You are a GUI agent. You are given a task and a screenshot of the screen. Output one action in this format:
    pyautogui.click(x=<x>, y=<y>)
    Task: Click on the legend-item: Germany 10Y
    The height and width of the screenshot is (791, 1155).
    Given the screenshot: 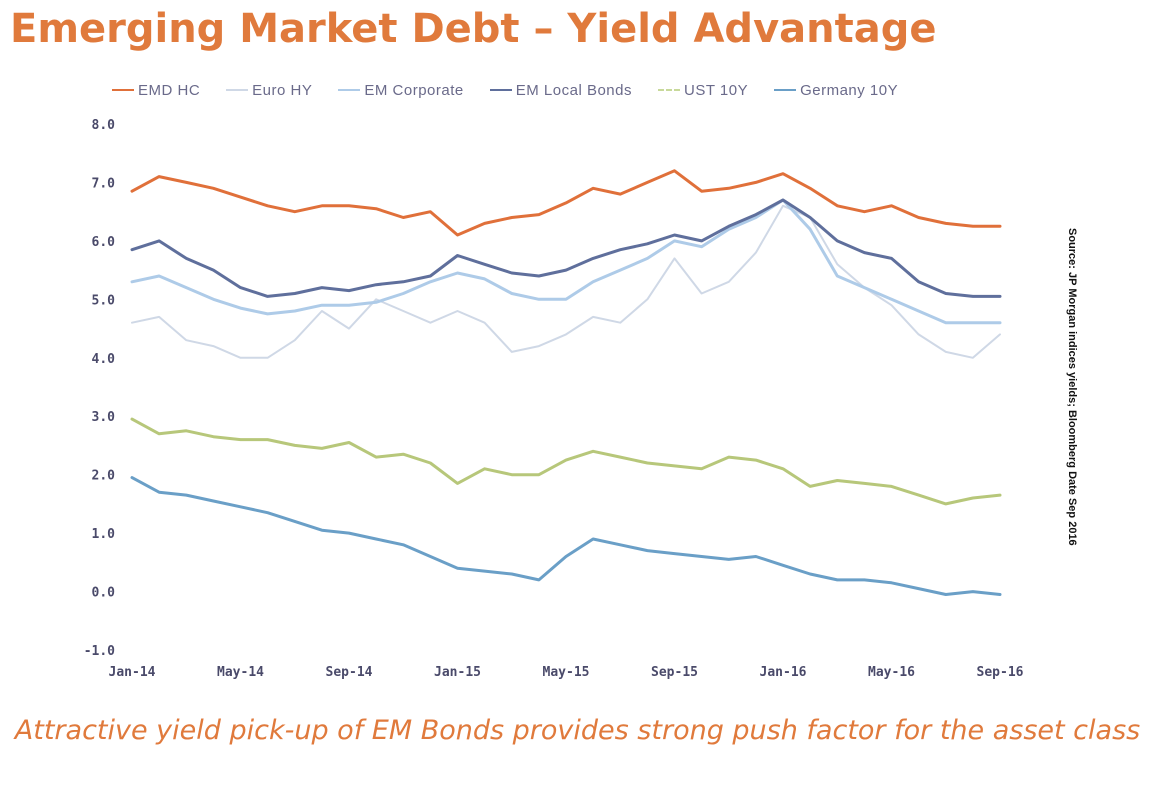 What is the action you would take?
    pyautogui.click(x=836, y=90)
    